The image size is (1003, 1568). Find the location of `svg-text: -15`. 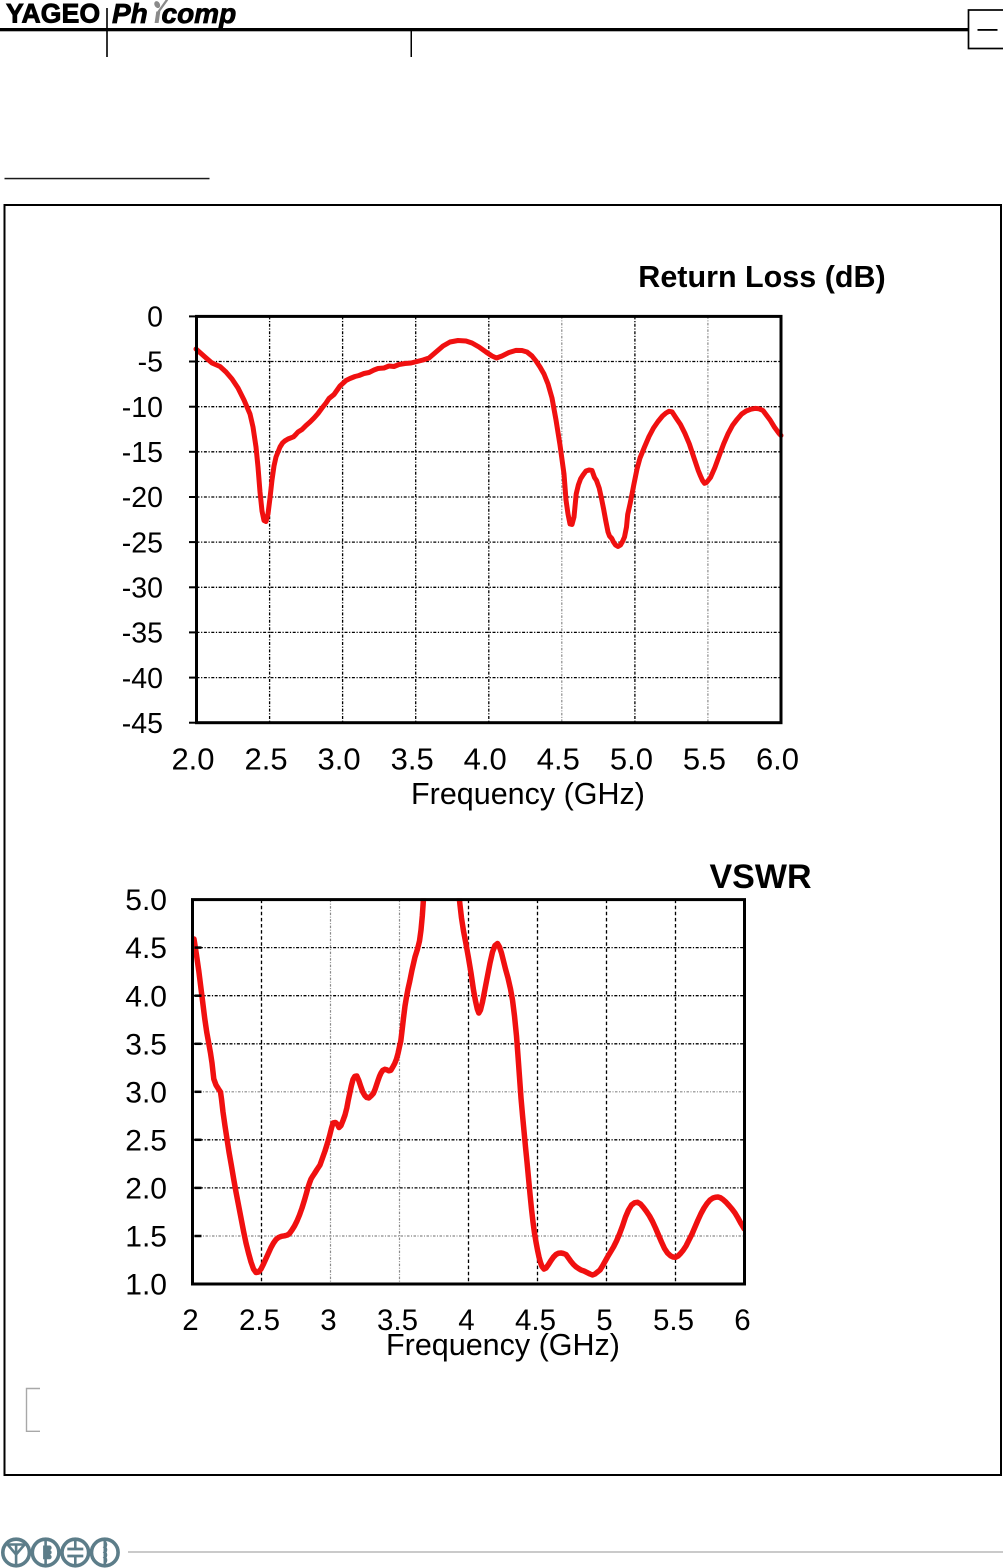

svg-text: -15 is located at coordinates (142, 453).